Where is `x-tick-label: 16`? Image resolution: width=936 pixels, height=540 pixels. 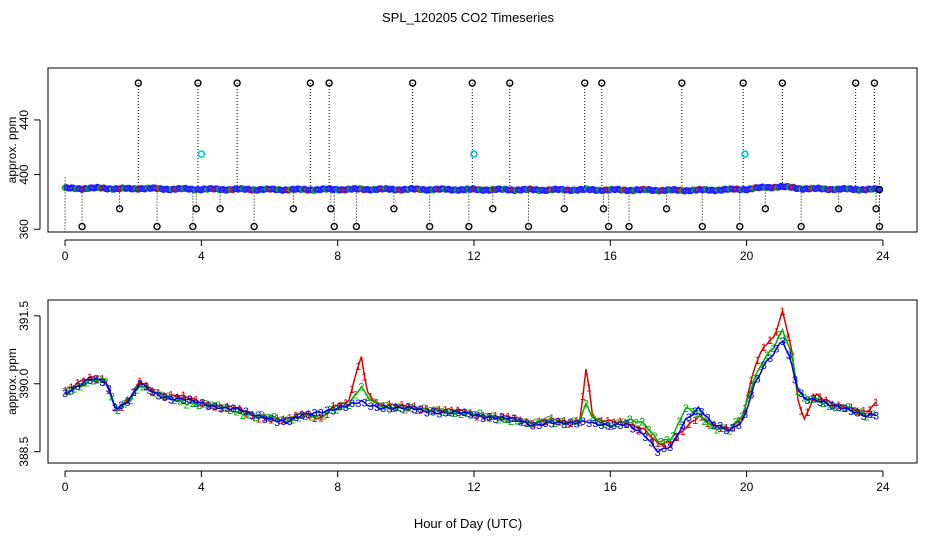
x-tick-label: 16 is located at coordinates (611, 256).